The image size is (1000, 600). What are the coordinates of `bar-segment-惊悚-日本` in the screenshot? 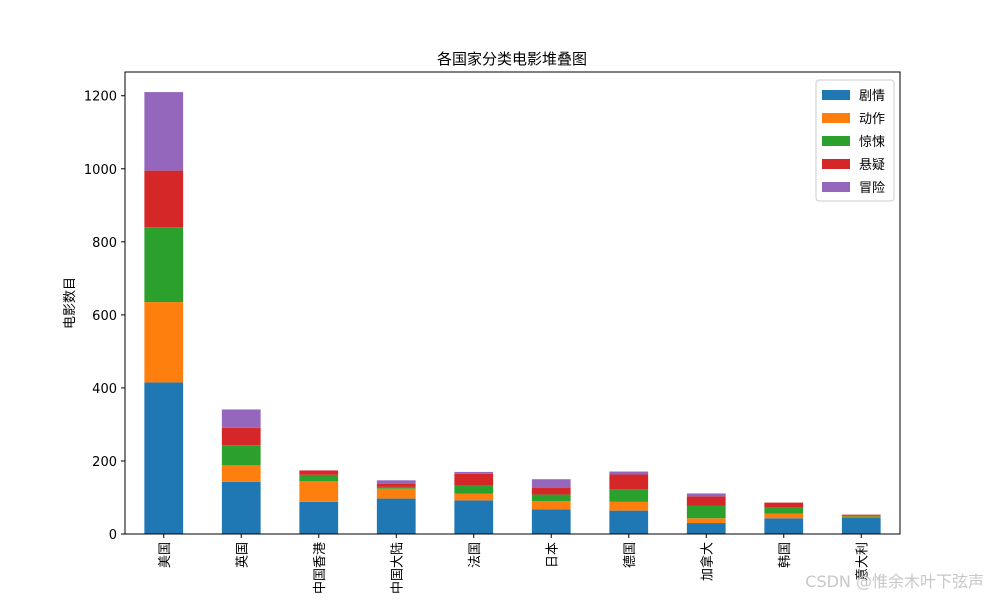 It's located at (551, 498).